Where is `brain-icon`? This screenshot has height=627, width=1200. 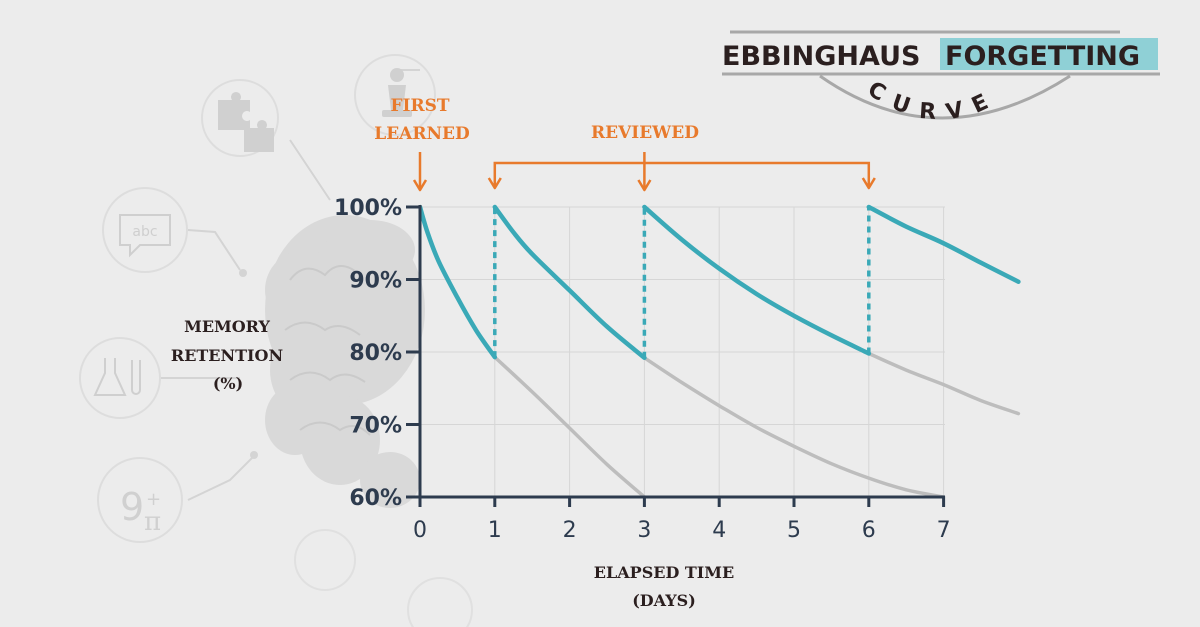 brain-icon is located at coordinates (345, 361).